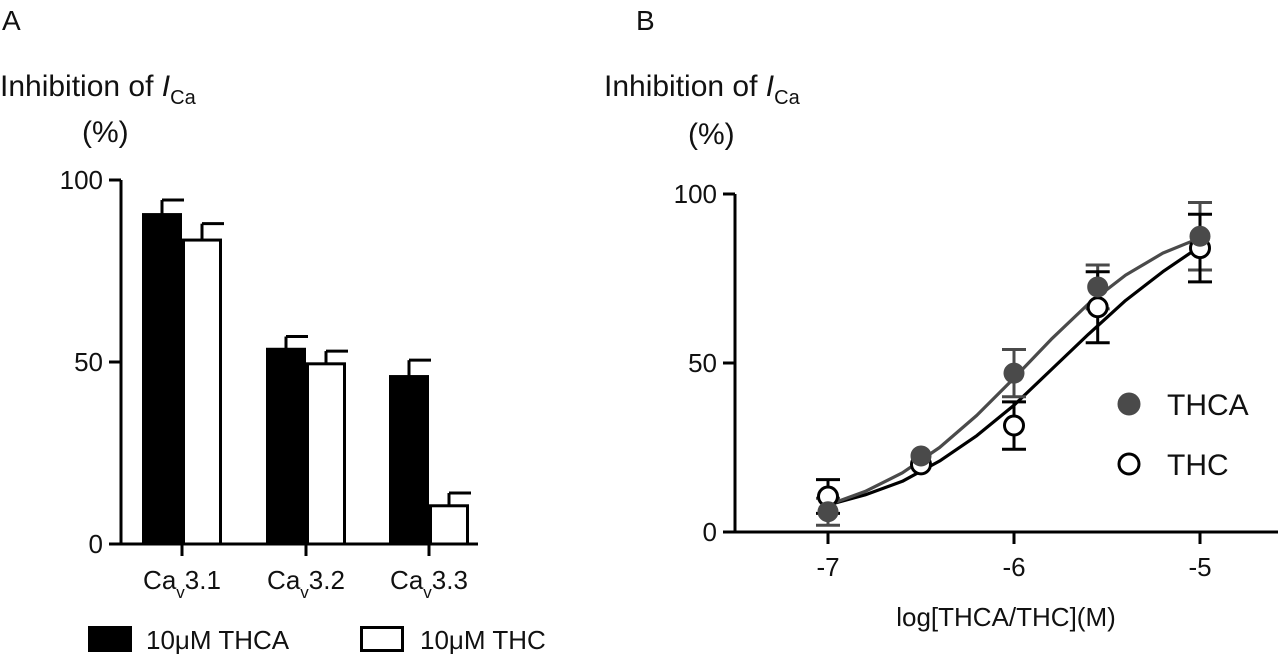  Describe the element at coordinates (1199, 567) in the screenshot. I see `x-tick-label: -5` at that location.